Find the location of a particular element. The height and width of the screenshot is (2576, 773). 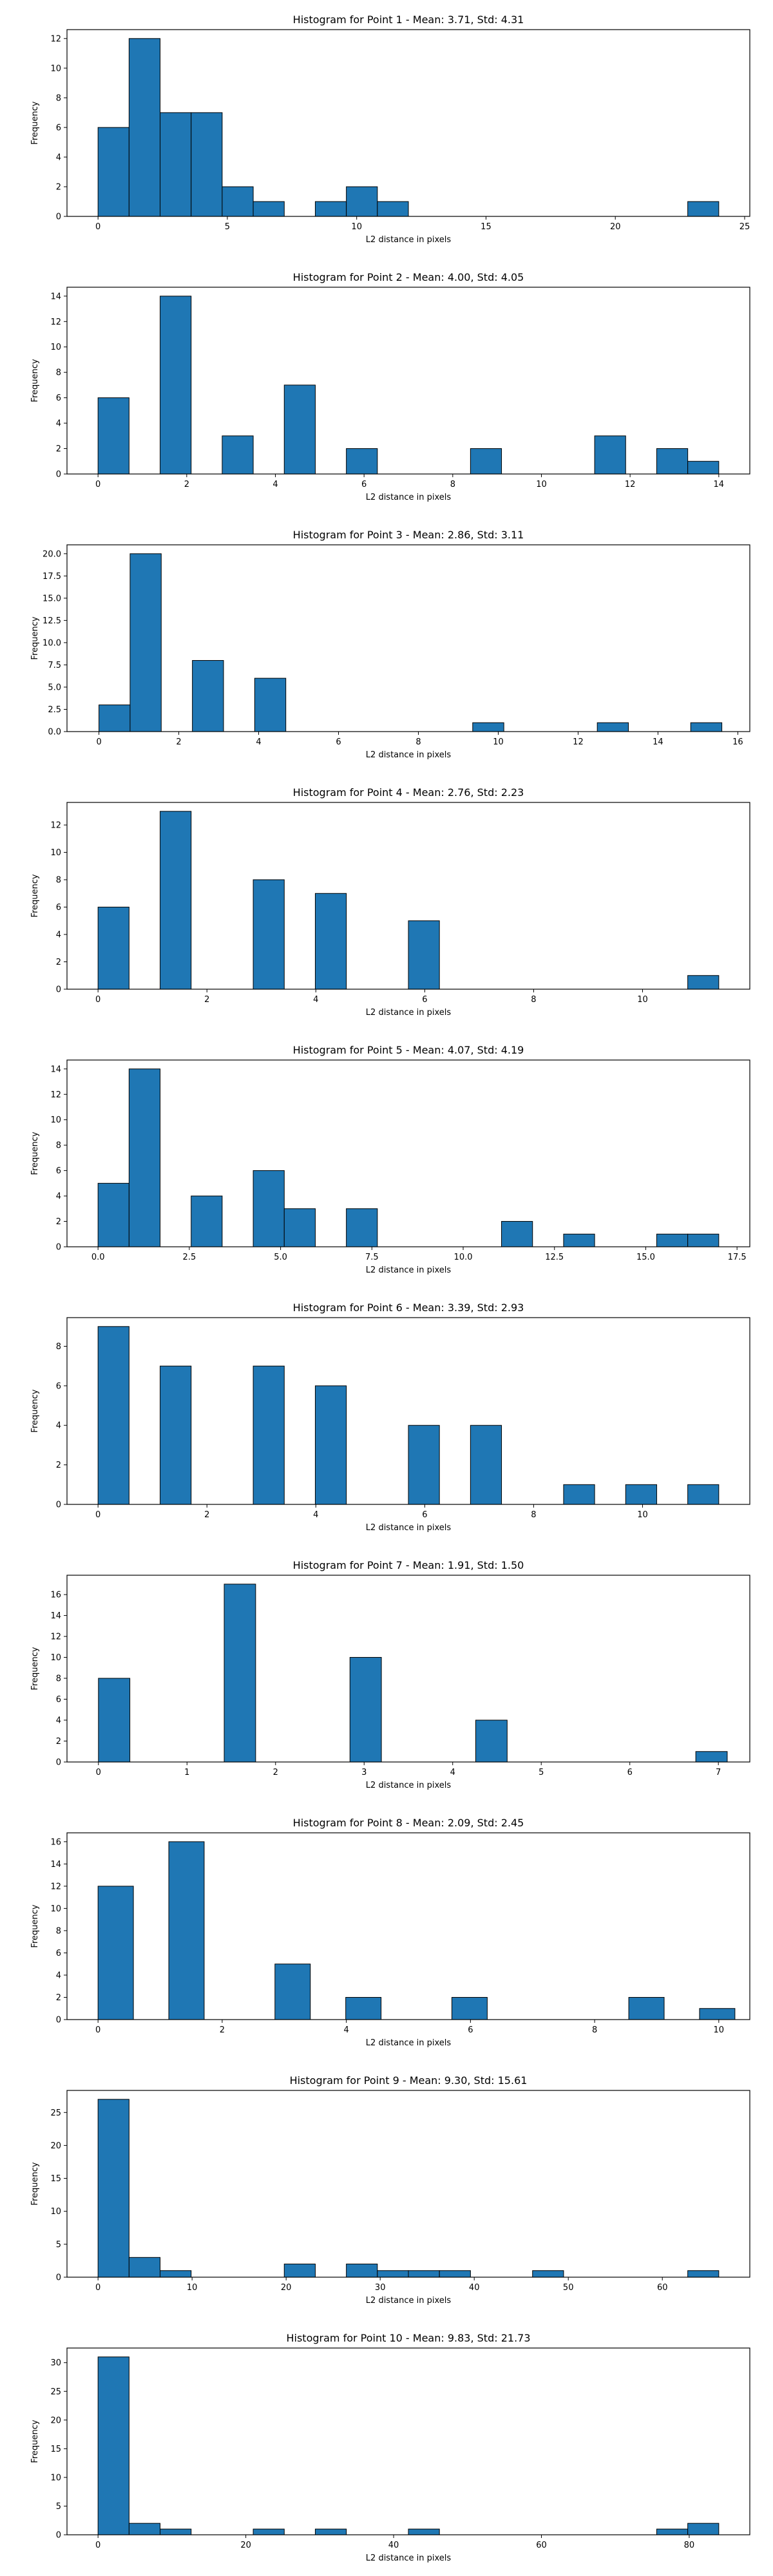

y-tick-label: 5.0 is located at coordinates (54, 687).